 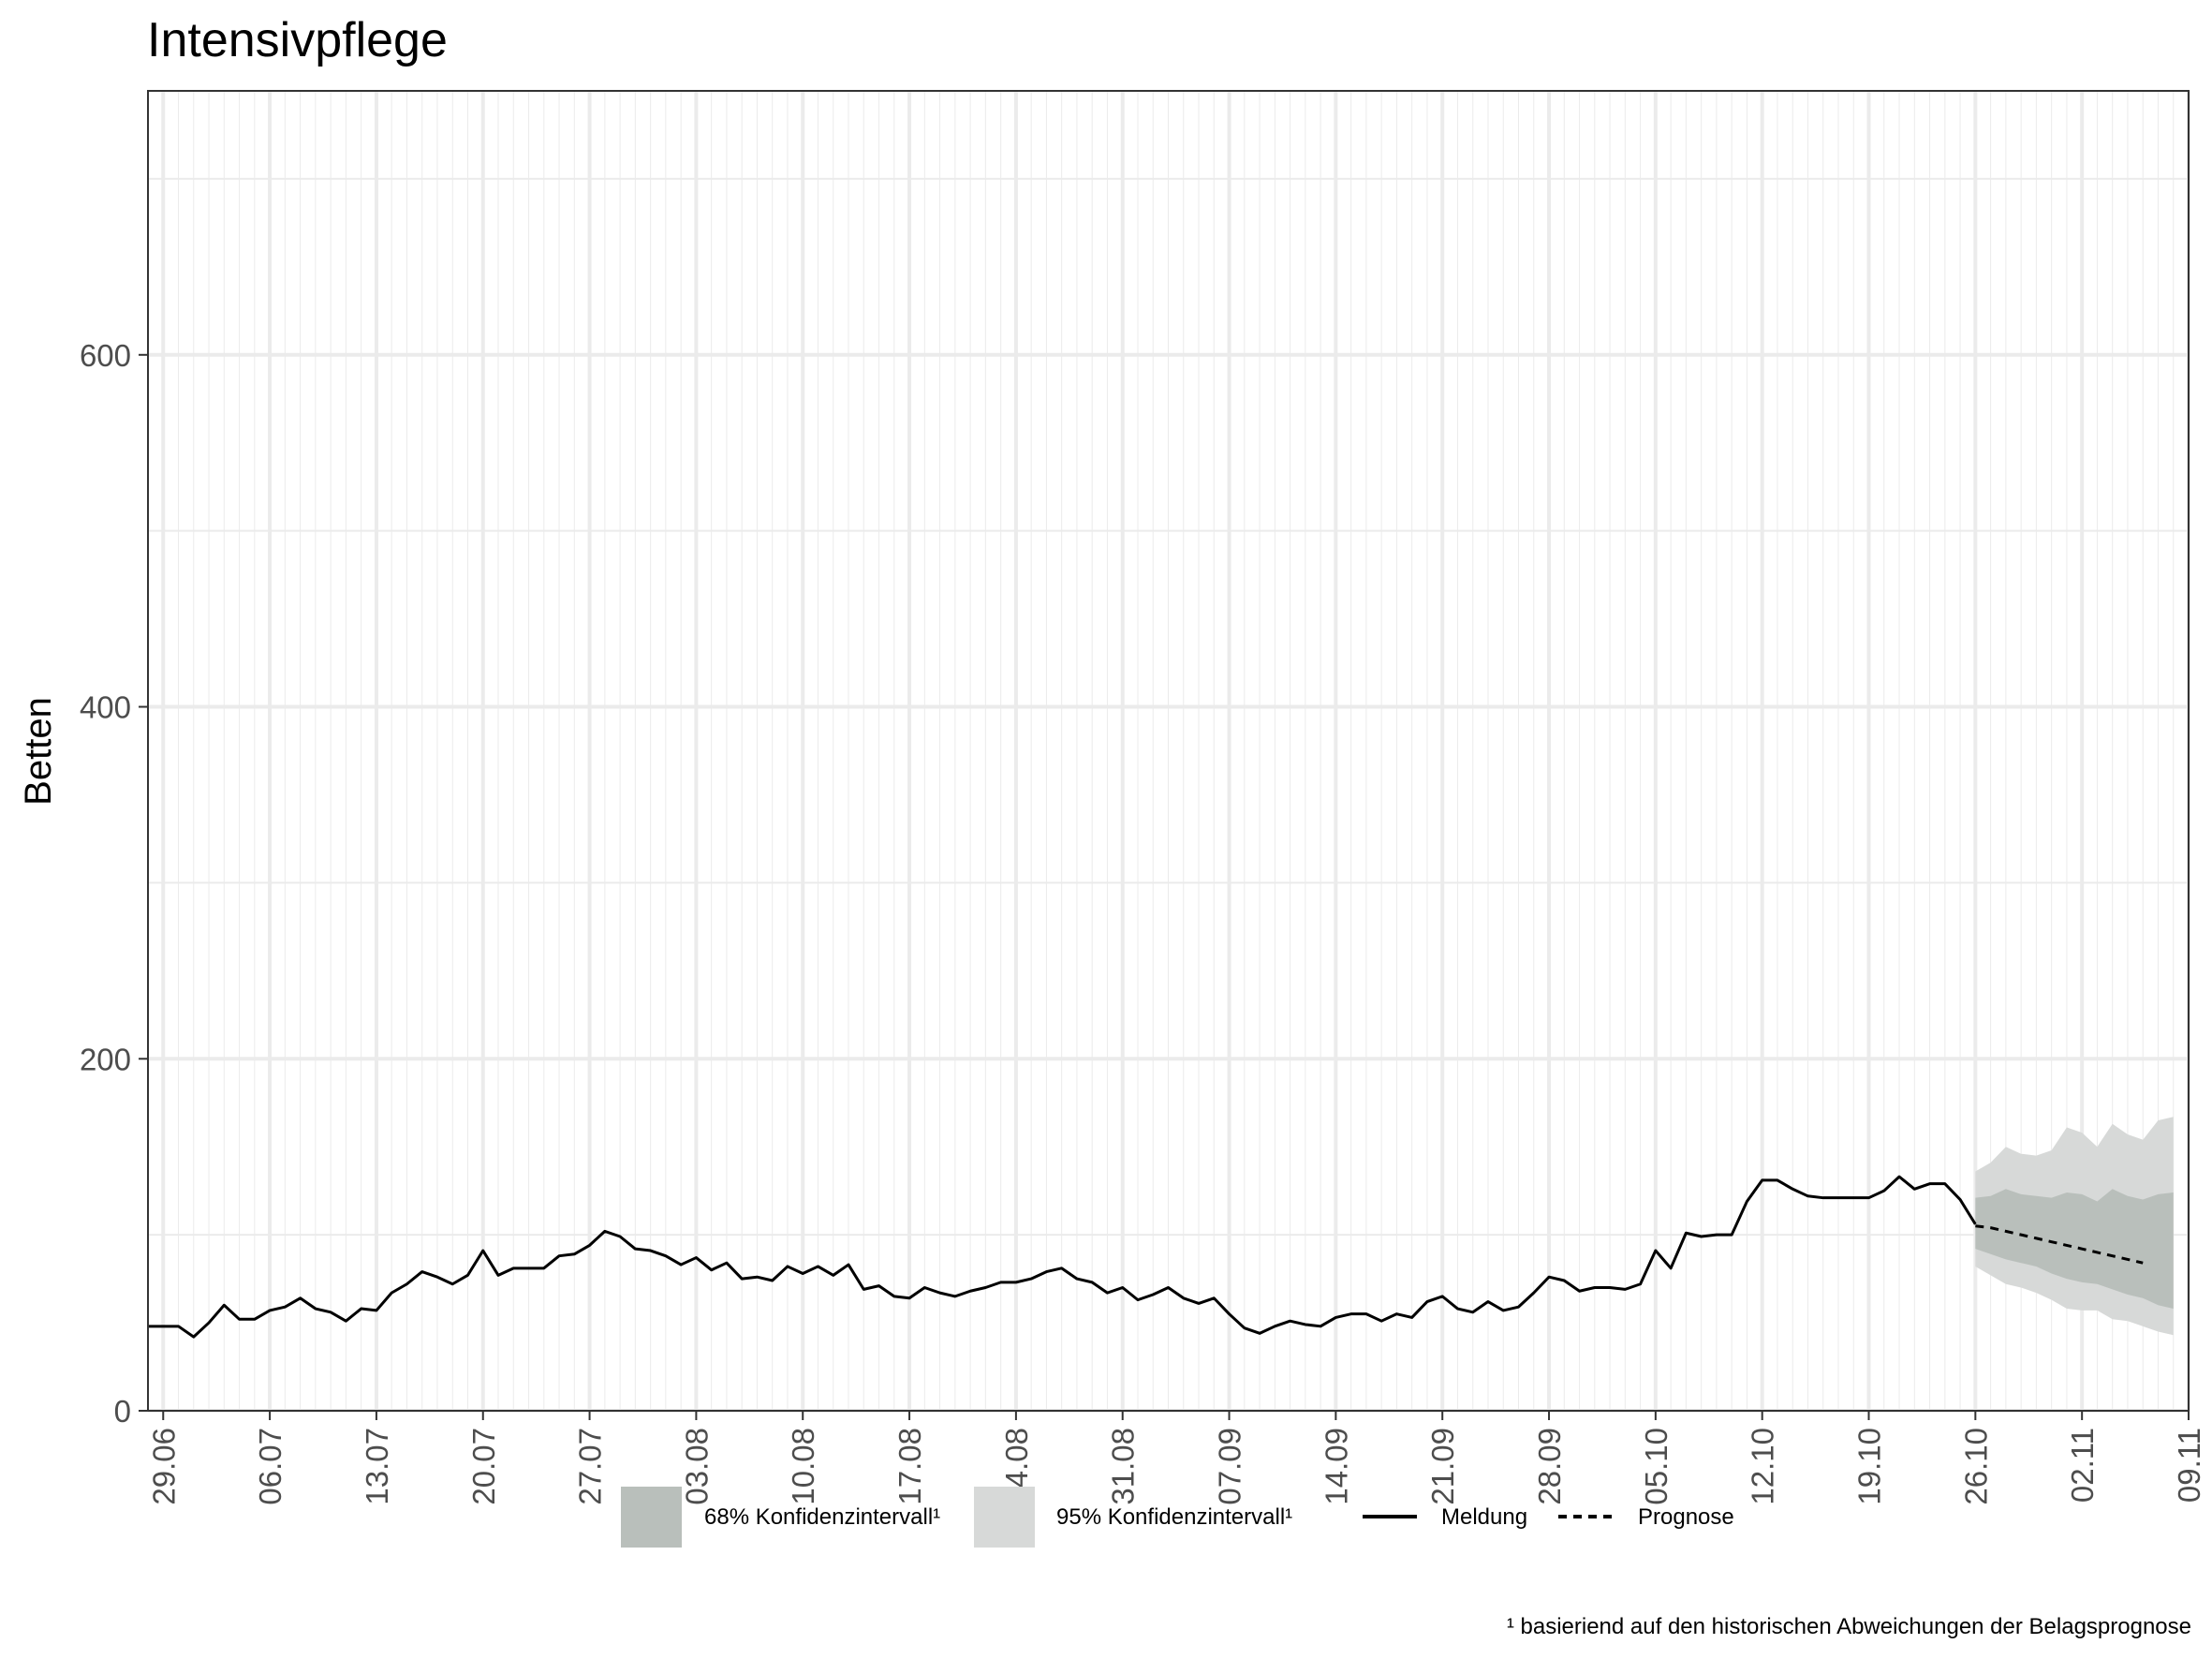 What do you see at coordinates (1656, 1467) in the screenshot?
I see `x-tick-label: 05.10` at bounding box center [1656, 1467].